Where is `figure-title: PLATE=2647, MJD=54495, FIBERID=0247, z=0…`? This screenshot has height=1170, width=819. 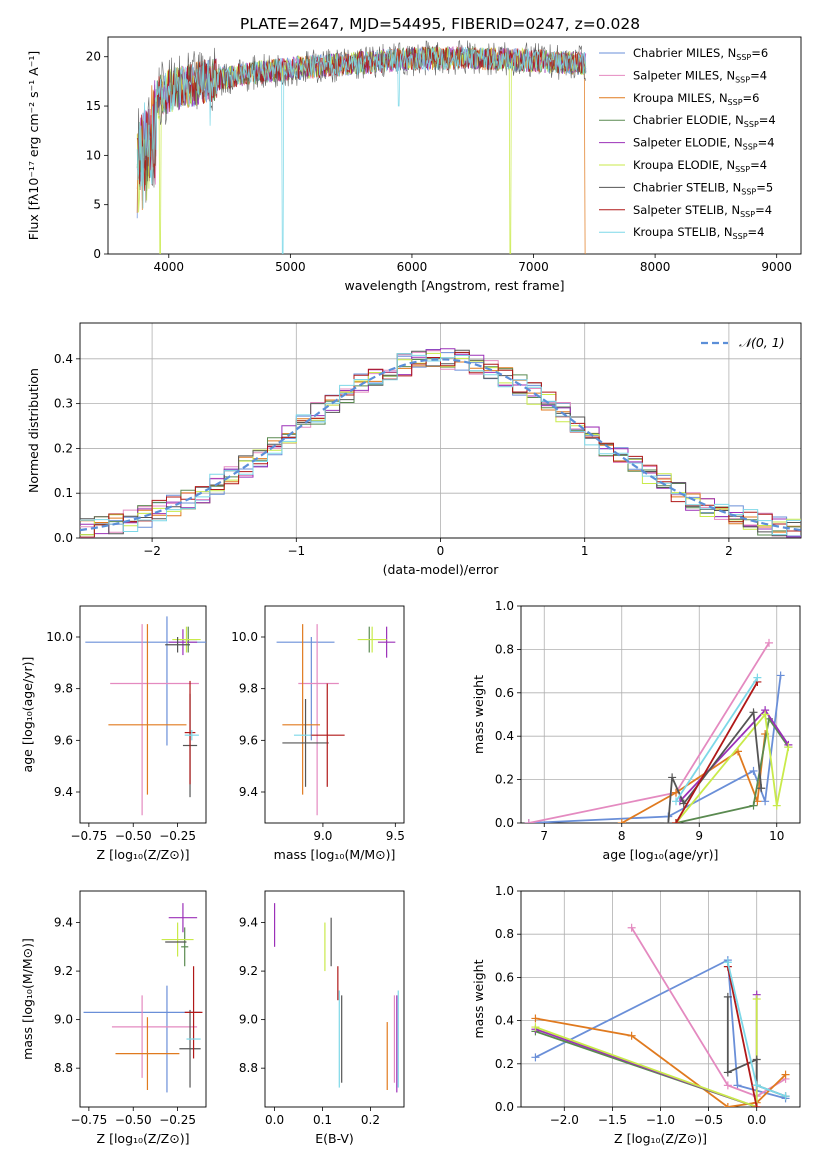
figure-title: PLATE=2647, MJD=54495, FIBERID=0247, z=0… is located at coordinates (440, 24).